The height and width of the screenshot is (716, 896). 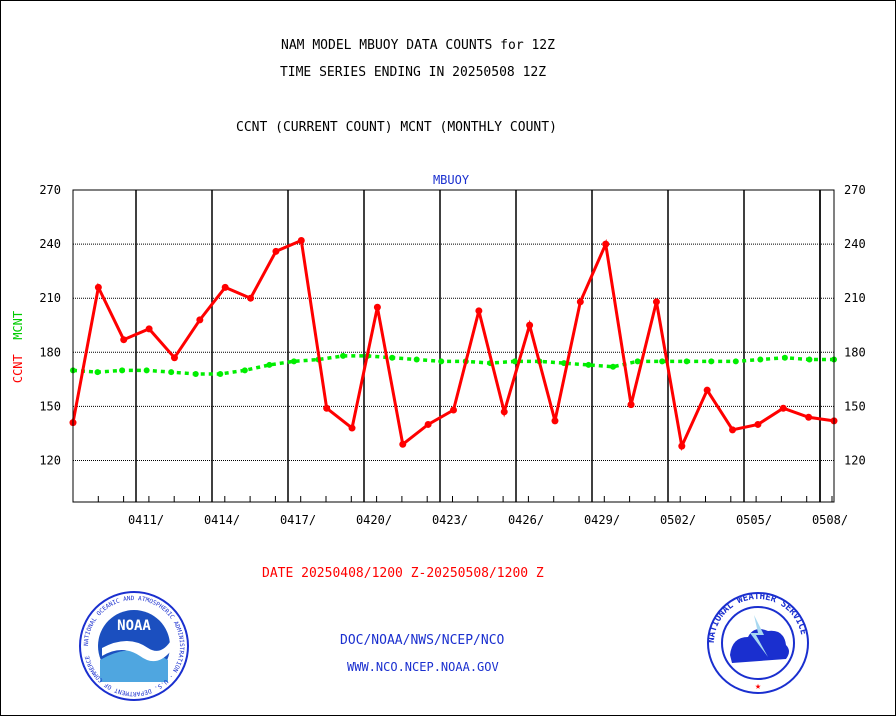 I want to click on x-tick-label: 0502/, so click(x=678, y=520).